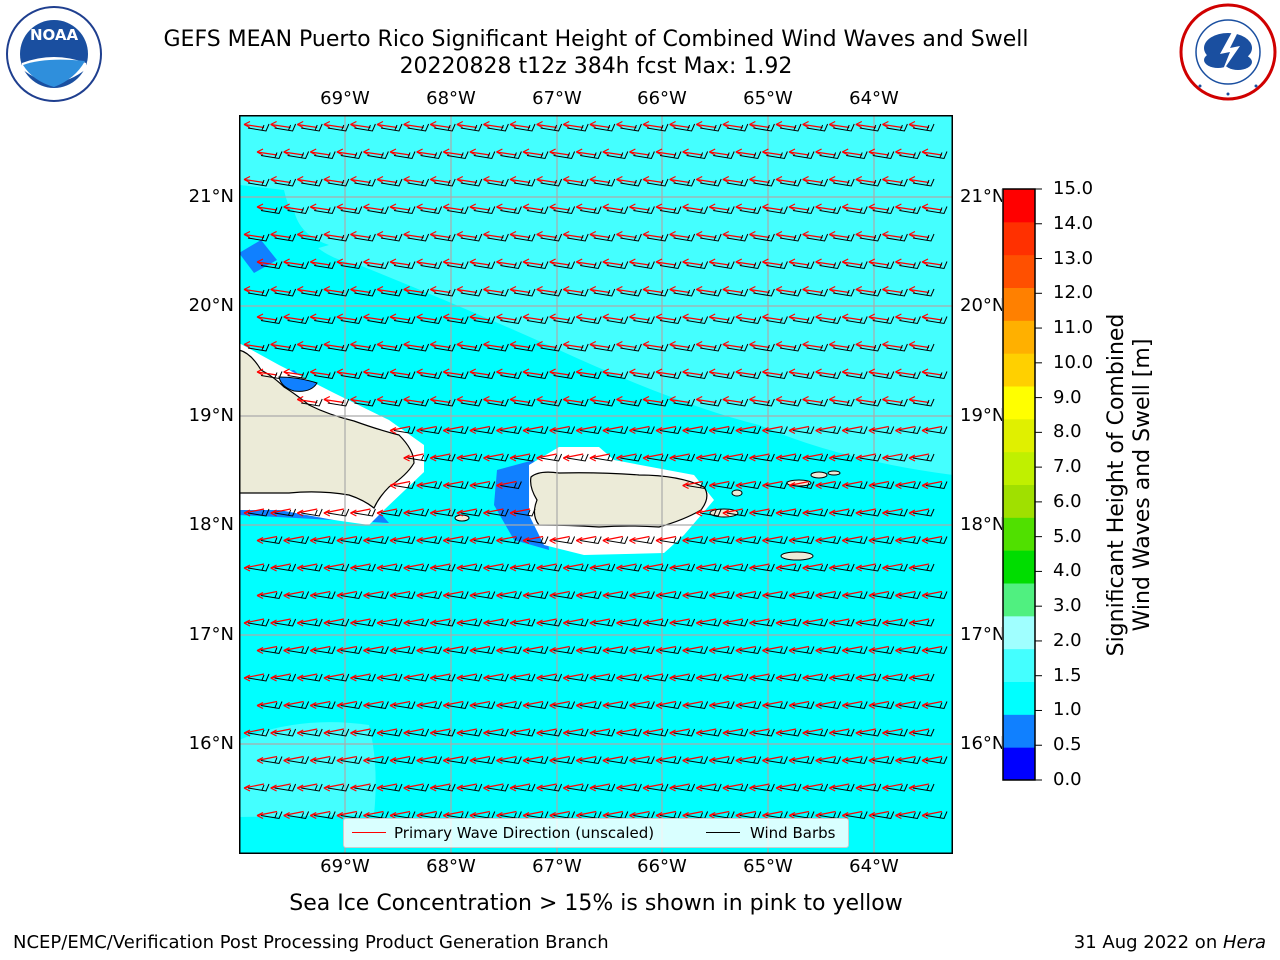 The height and width of the screenshot is (960, 1280). I want to click on colorbar-tick-label: 6.0, so click(1067, 501).